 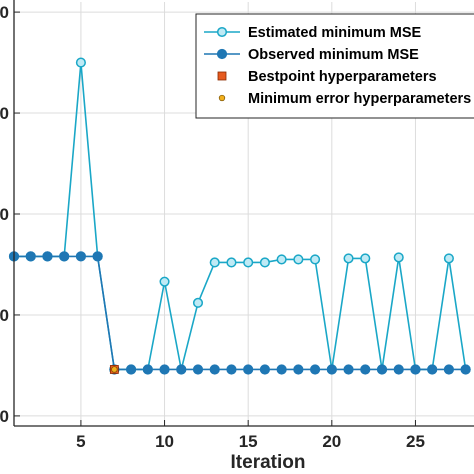 I want to click on x-tick-label-3: 20, so click(x=331, y=441).